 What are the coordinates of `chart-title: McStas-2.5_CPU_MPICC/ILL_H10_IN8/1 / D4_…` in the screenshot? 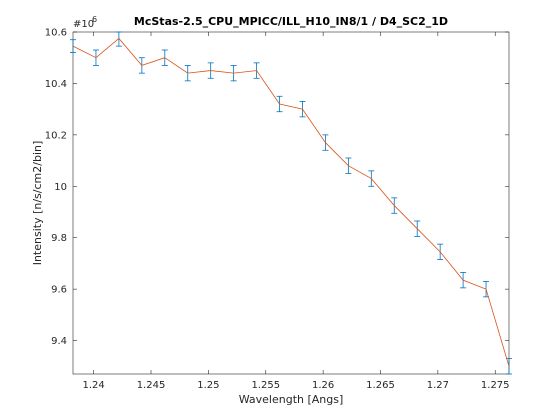 It's located at (291, 21).